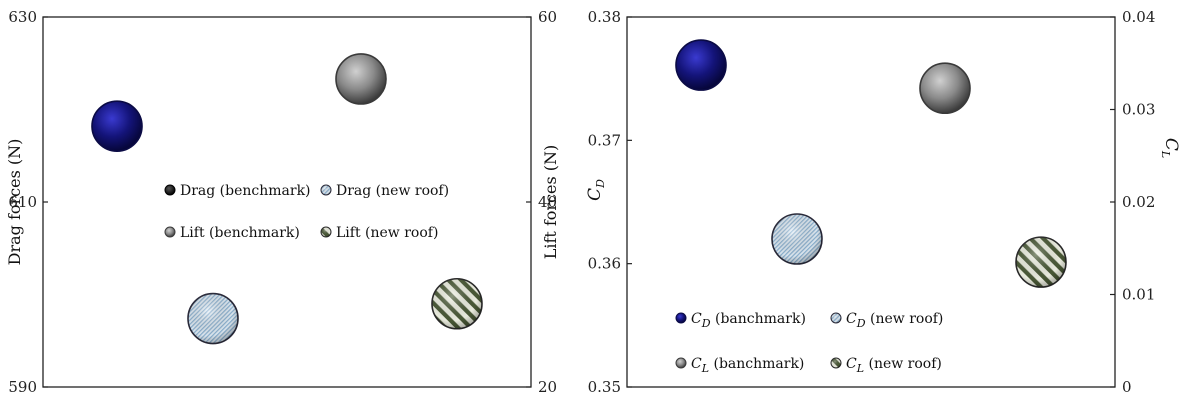  Describe the element at coordinates (392, 191) in the screenshot. I see `legend-label: Drag (new roof)` at that location.